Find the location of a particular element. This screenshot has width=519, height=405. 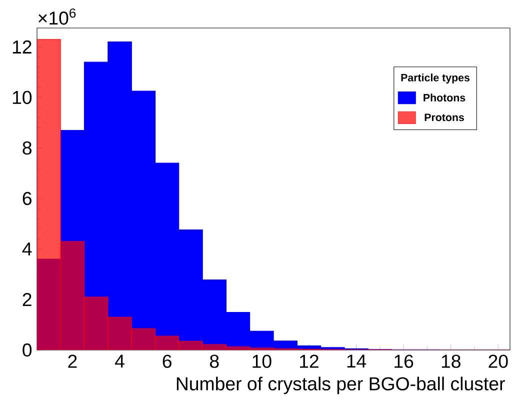

y-tick-label: 10 is located at coordinates (22, 97).